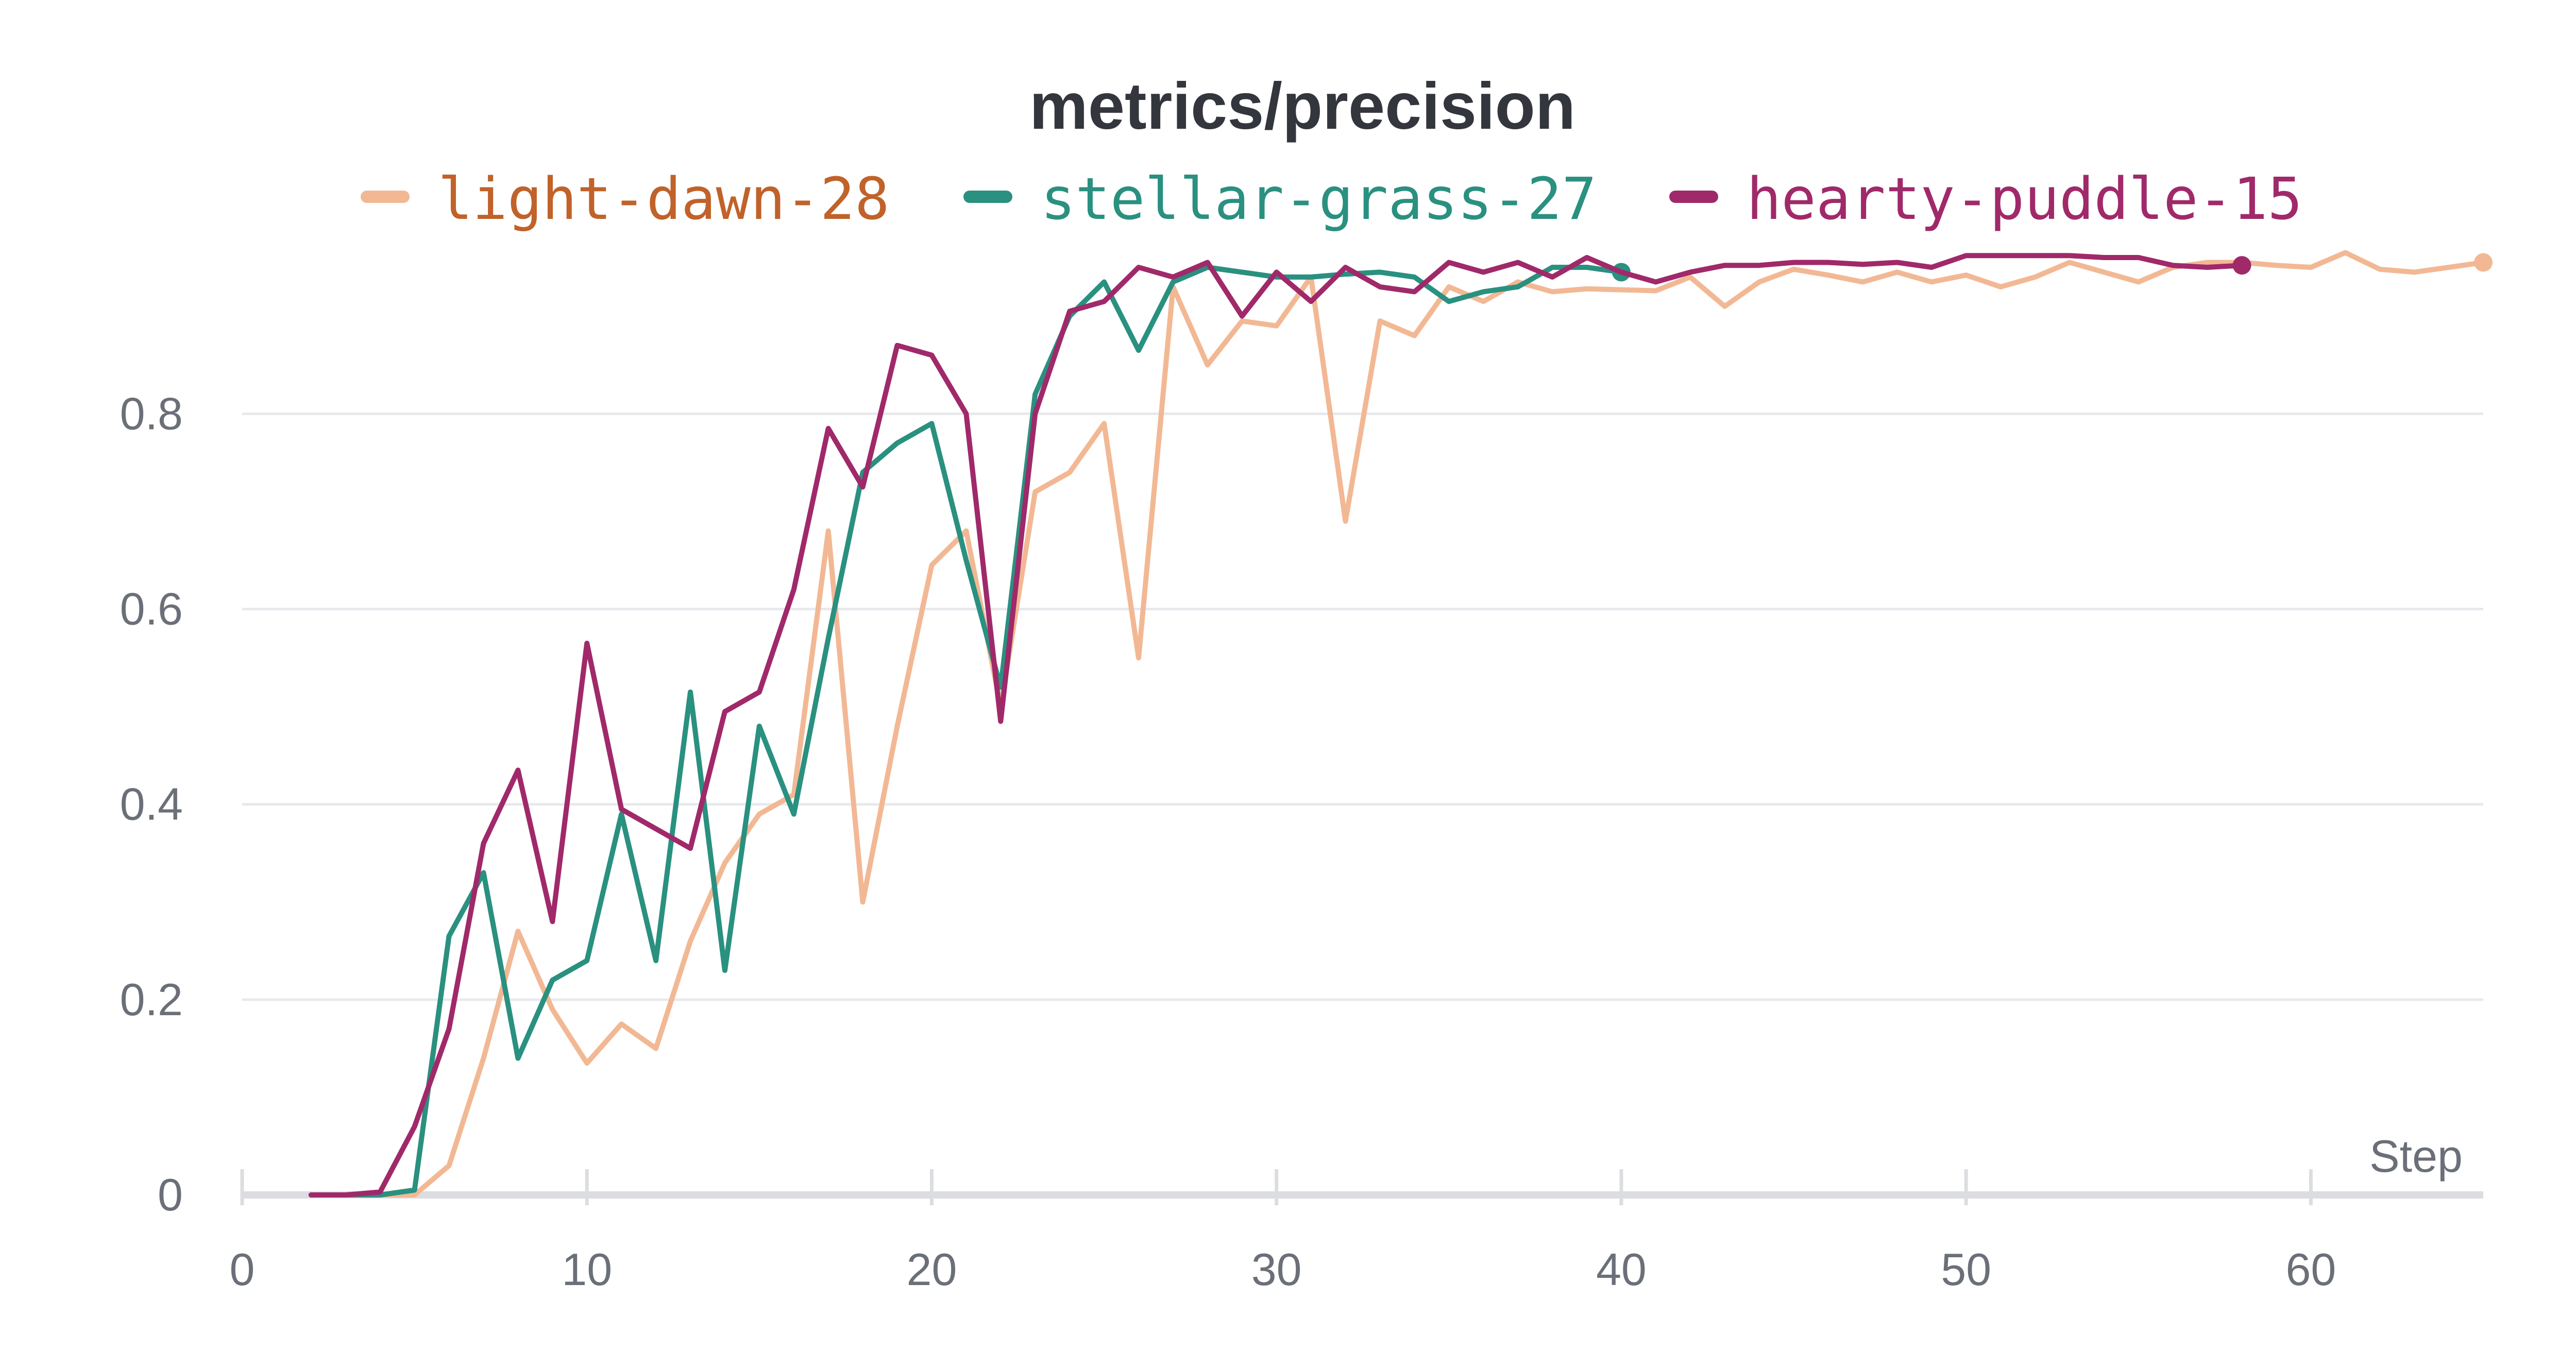 Image resolution: width=2576 pixels, height=1368 pixels. What do you see at coordinates (170, 1194) in the screenshot?
I see `y-tick-label: 0` at bounding box center [170, 1194].